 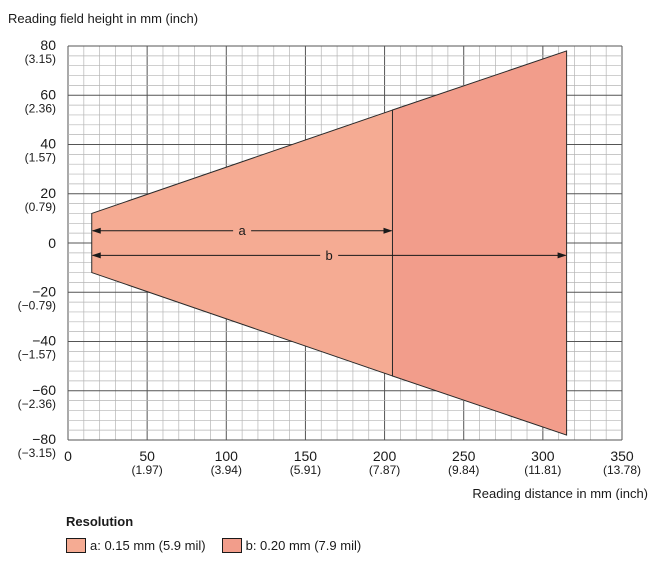 I want to click on y-axis-title: Reading field height in mm (inch), so click(x=103, y=18).